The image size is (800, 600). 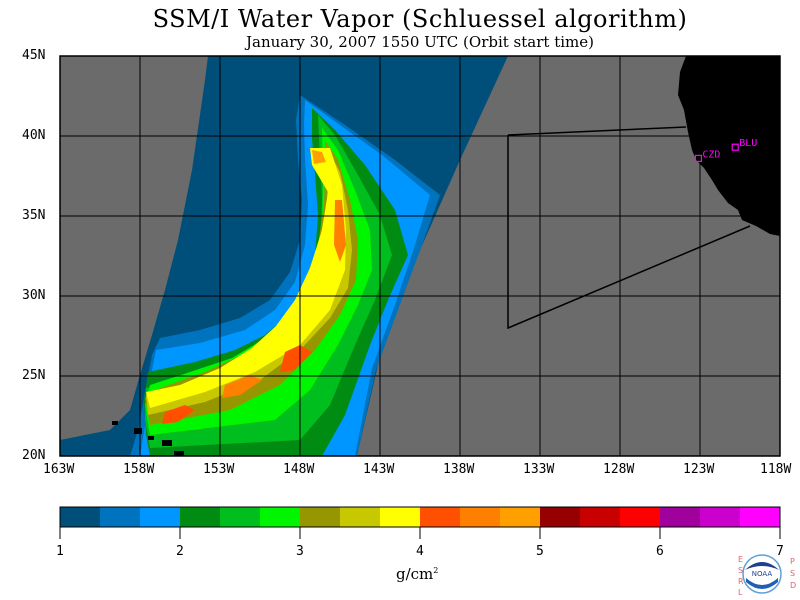 What do you see at coordinates (420, 533) in the screenshot?
I see `colorbar-ticks` at bounding box center [420, 533].